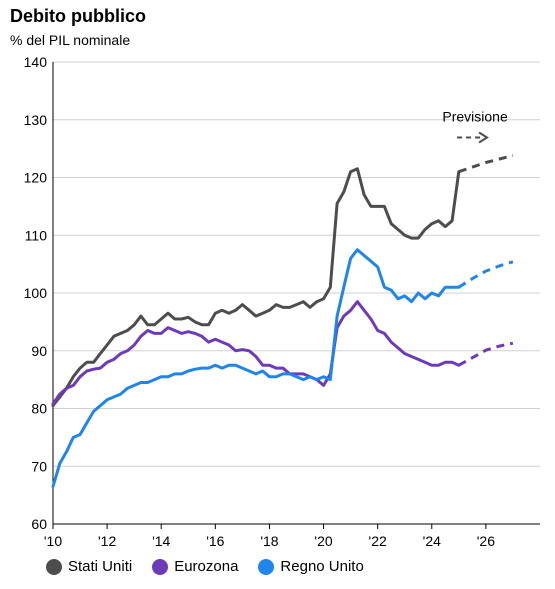 This screenshot has width=555, height=589. What do you see at coordinates (39, 524) in the screenshot?
I see `y-tick-label: 60` at bounding box center [39, 524].